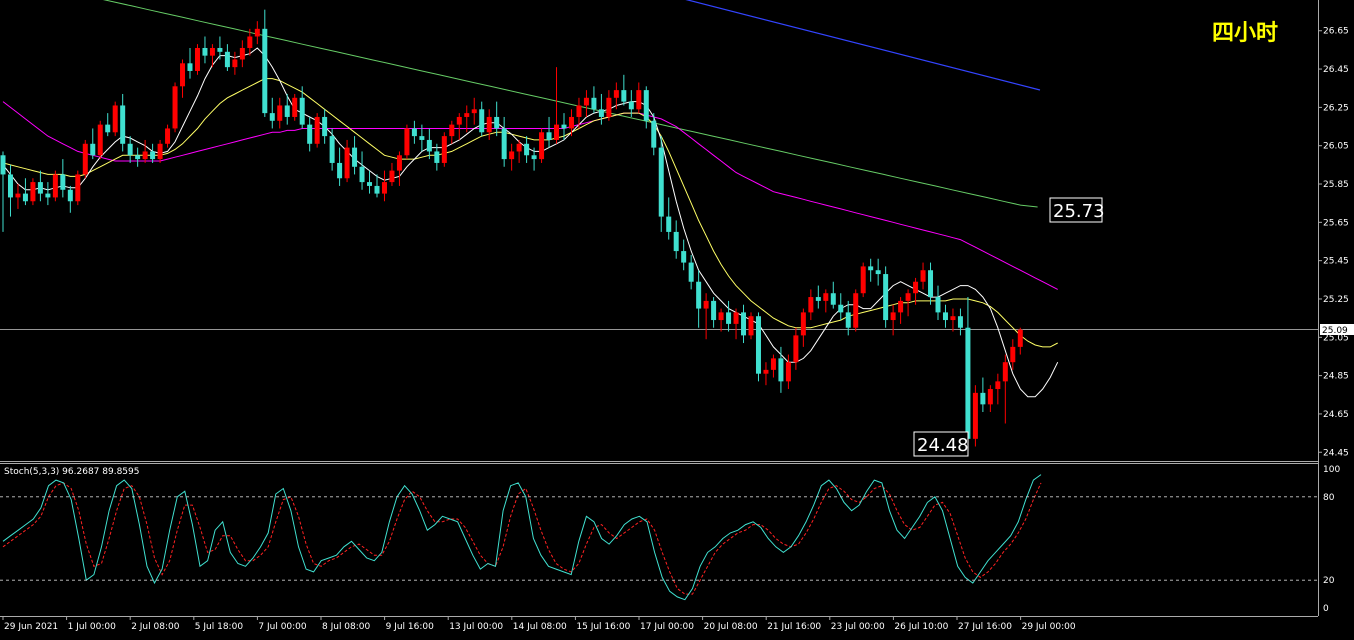  Describe the element at coordinates (985, 627) in the screenshot. I see `time-tick-label: 27 Jul 16:00` at that location.